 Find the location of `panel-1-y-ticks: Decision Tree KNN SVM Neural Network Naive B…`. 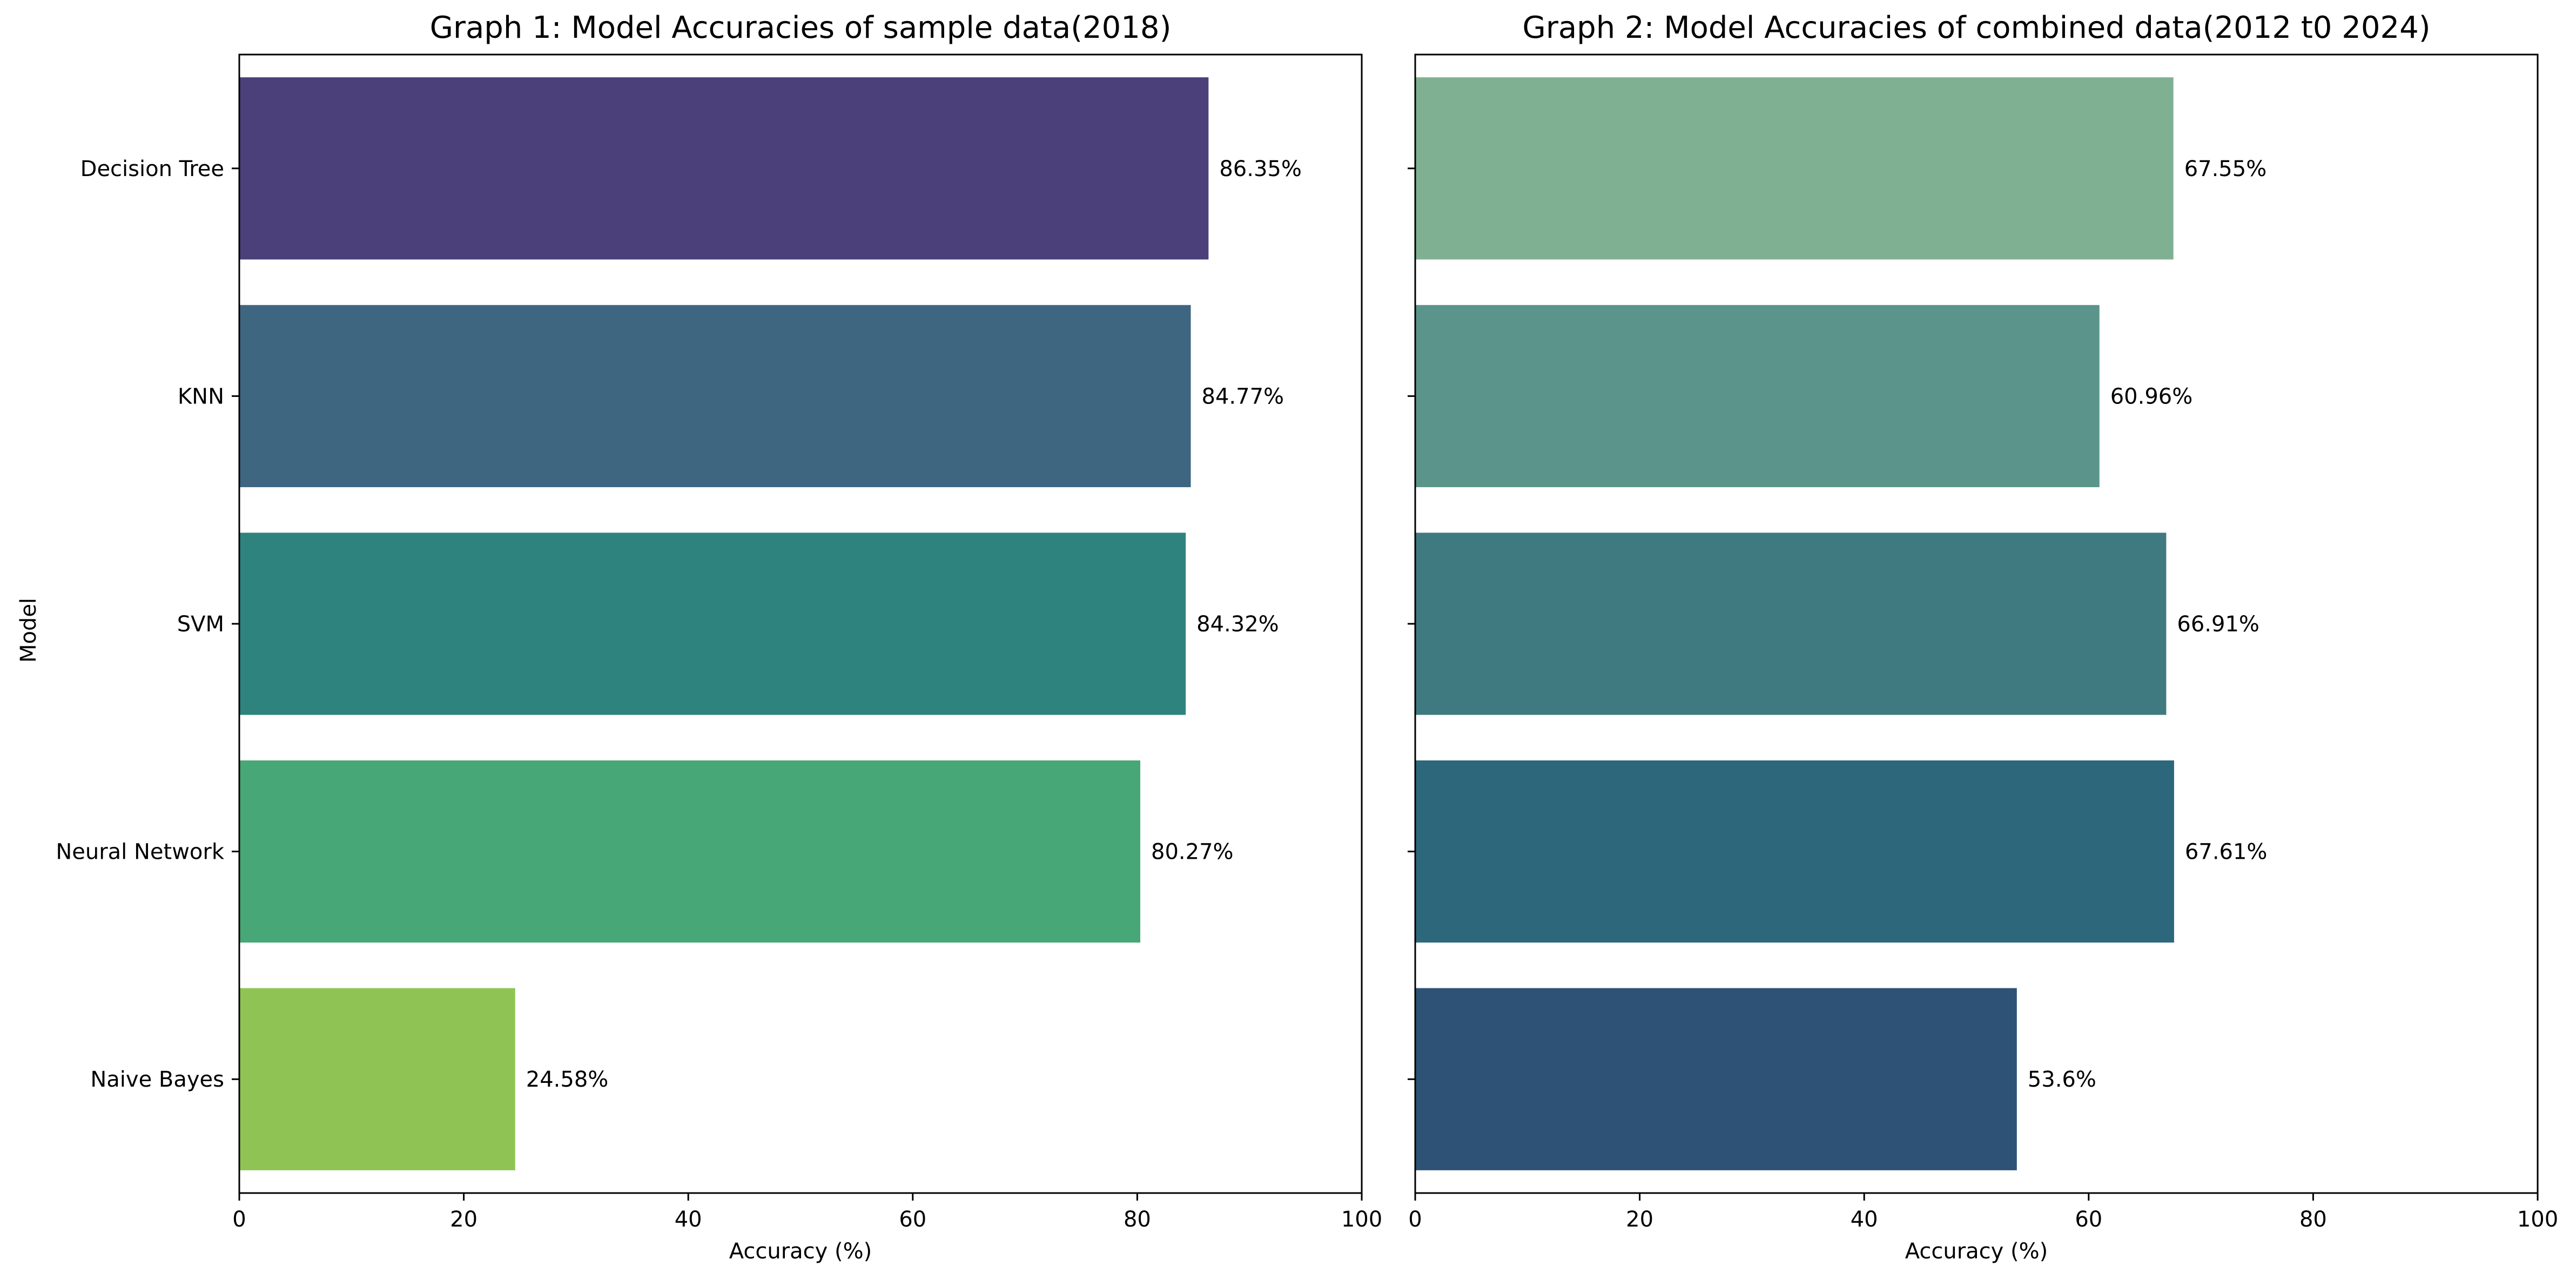

panel-1-y-ticks: Decision Tree KNN SVM Neural Network Naive B… is located at coordinates (147, 624).